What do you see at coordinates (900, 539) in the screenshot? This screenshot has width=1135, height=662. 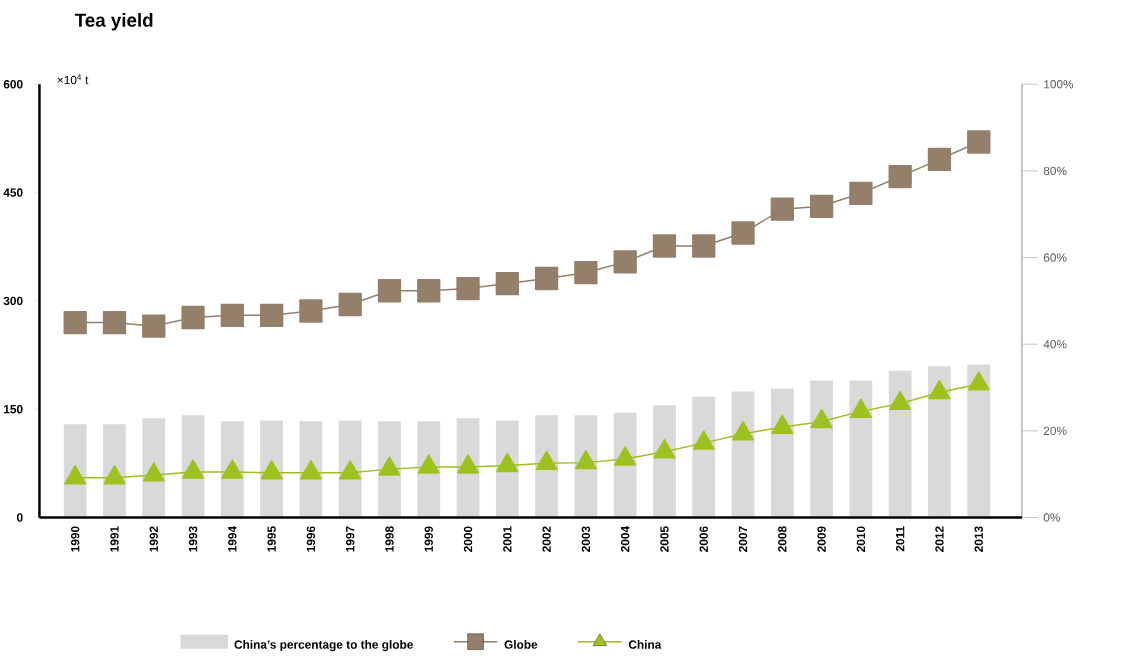 I see `x-tick-label: 2011` at bounding box center [900, 539].